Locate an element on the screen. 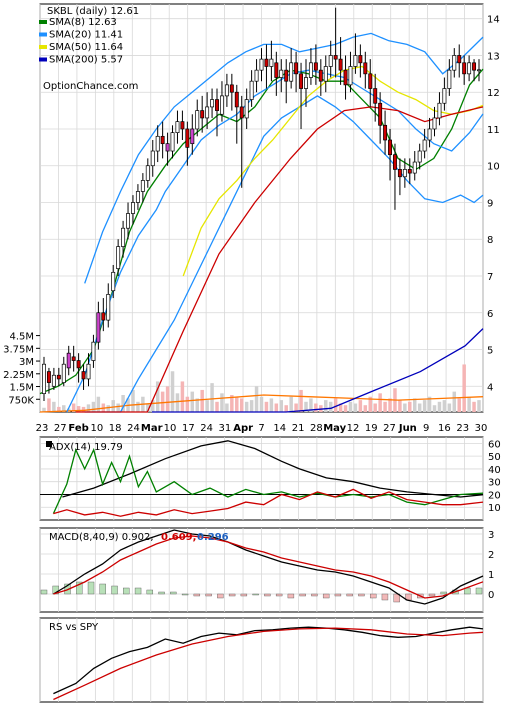 The height and width of the screenshot is (706, 526). watermark-text: OptionChance.com is located at coordinates (90, 86).